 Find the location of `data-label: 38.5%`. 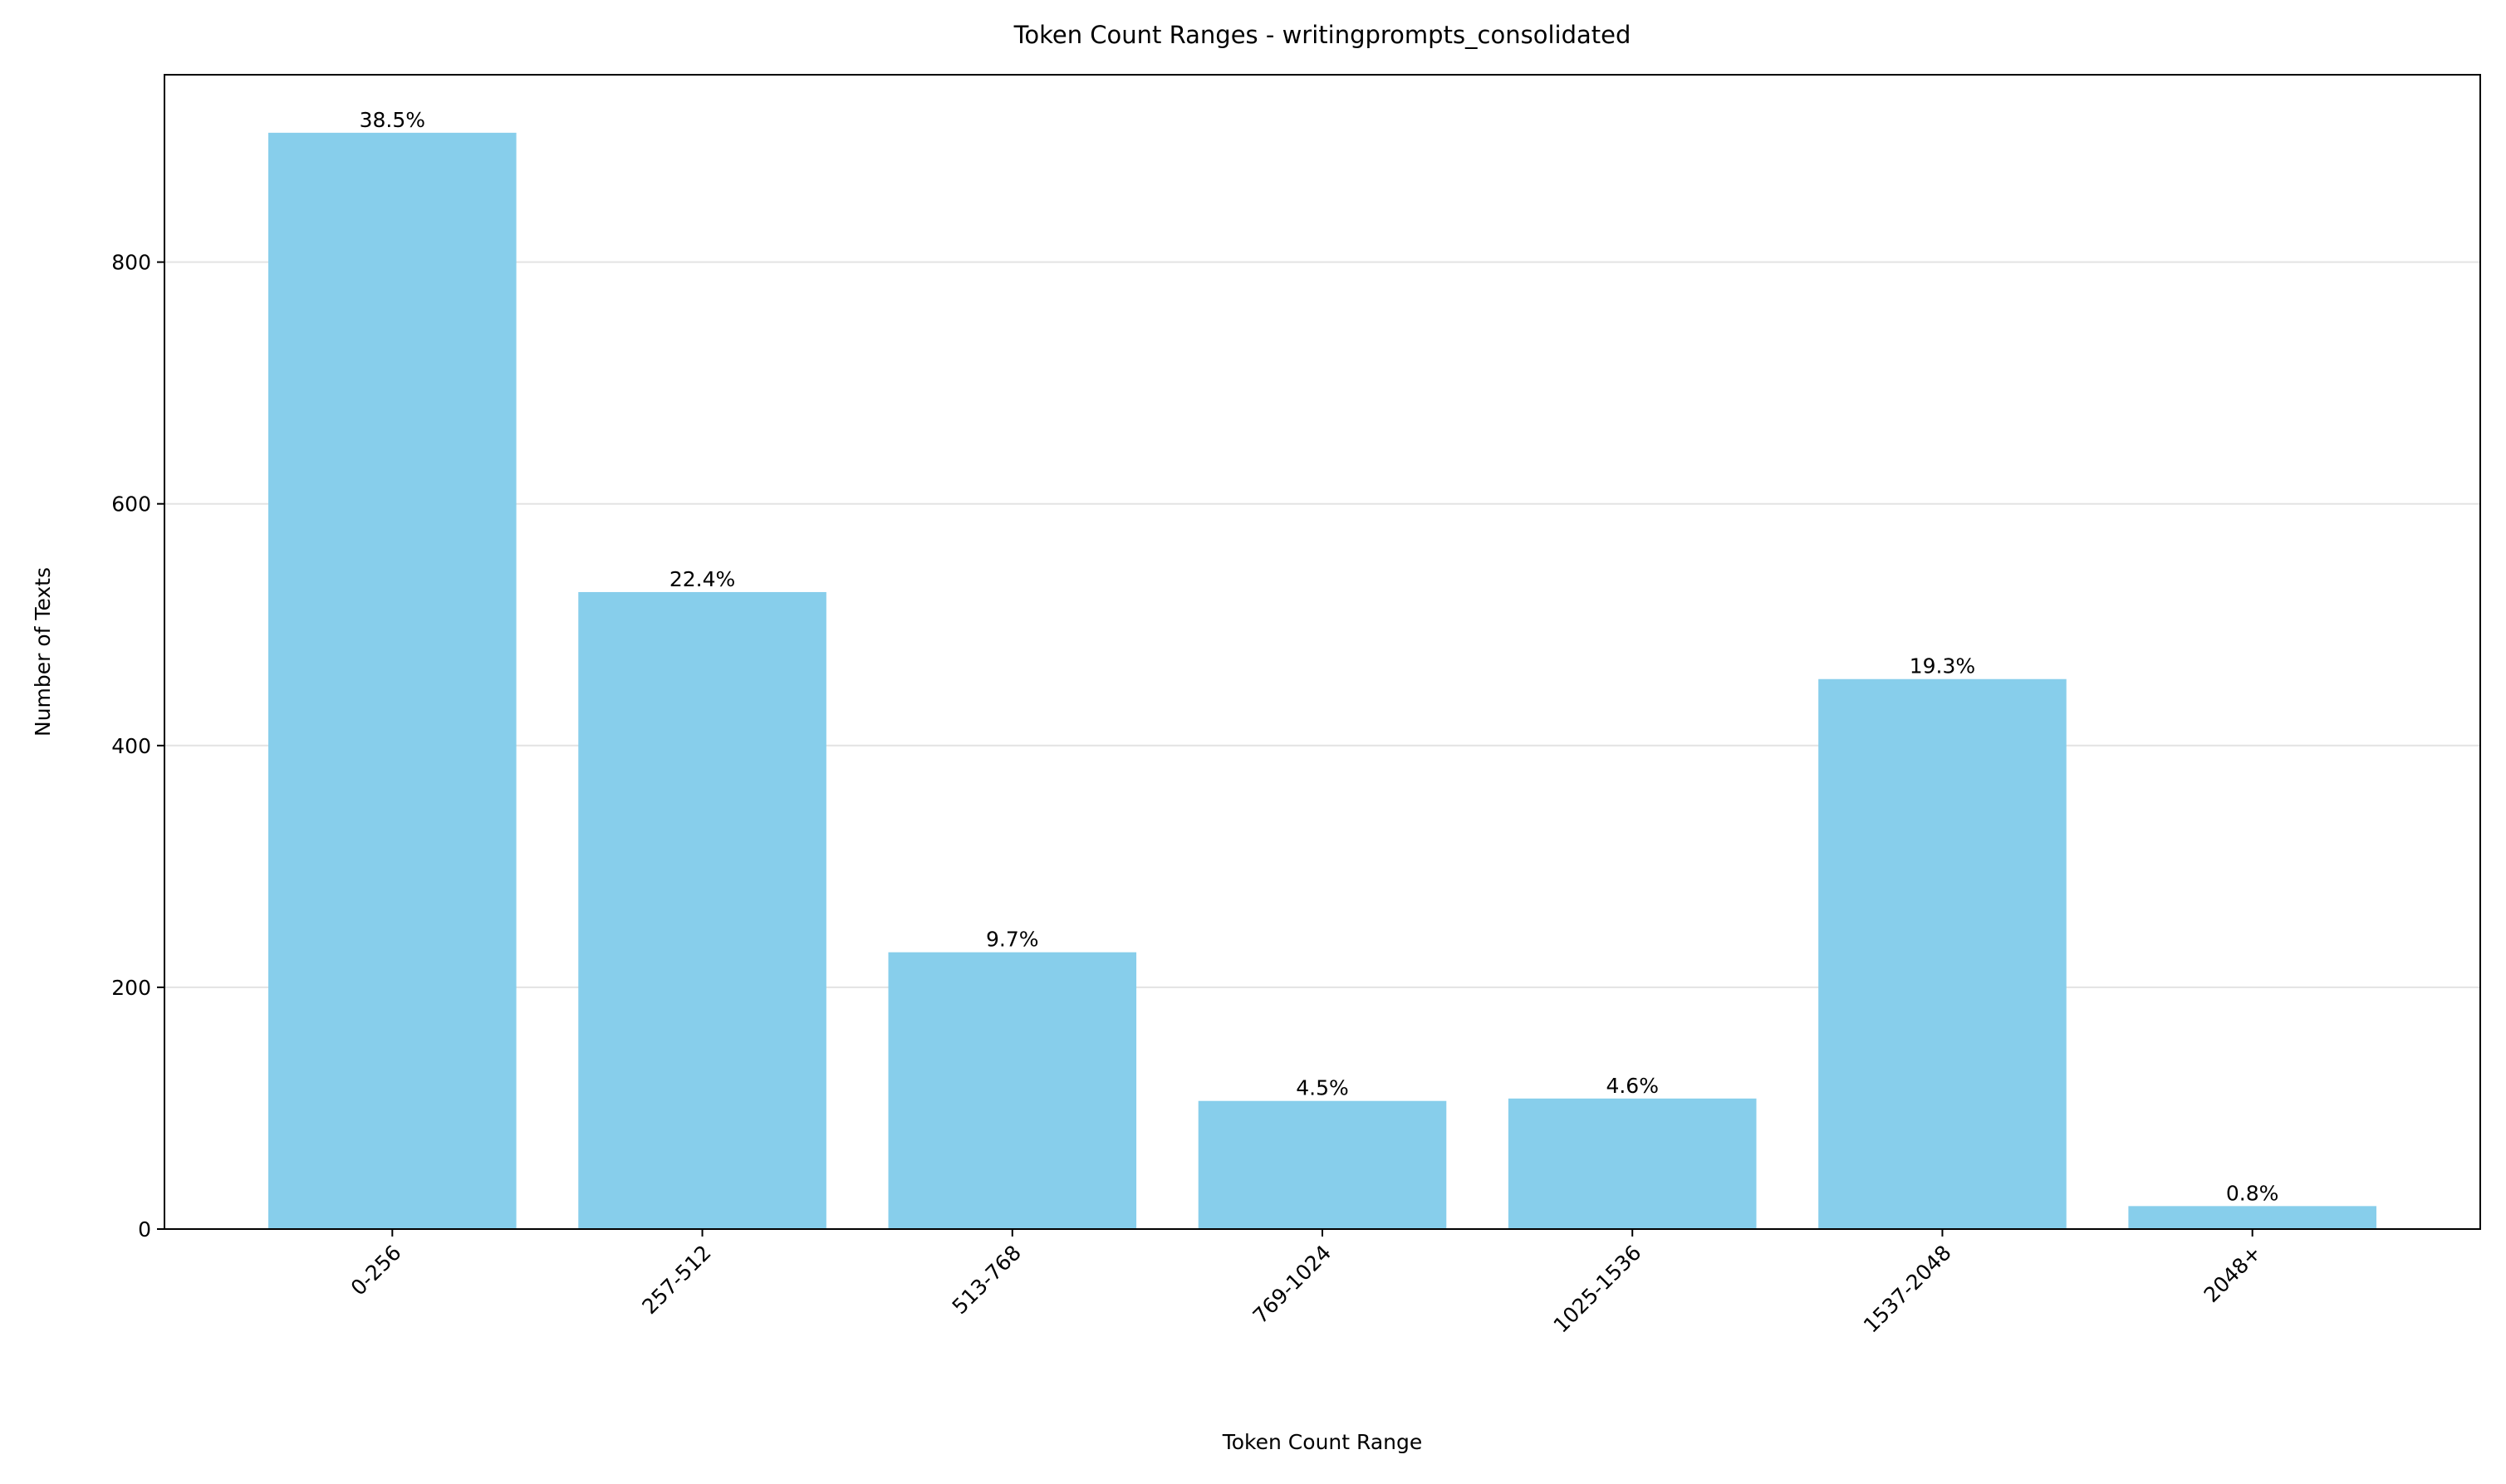

data-label: 38.5% is located at coordinates (392, 120).